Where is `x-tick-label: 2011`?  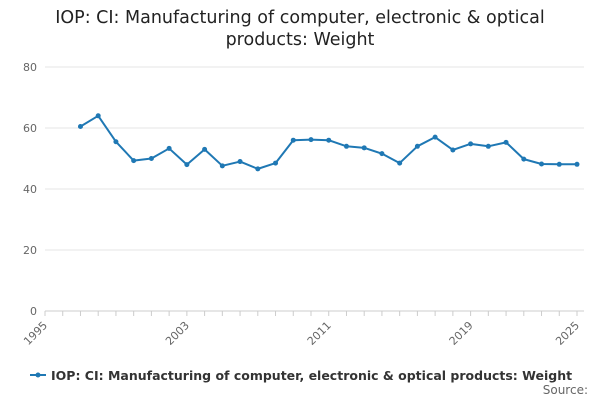
x-tick-label: 2011 is located at coordinates (319, 333).